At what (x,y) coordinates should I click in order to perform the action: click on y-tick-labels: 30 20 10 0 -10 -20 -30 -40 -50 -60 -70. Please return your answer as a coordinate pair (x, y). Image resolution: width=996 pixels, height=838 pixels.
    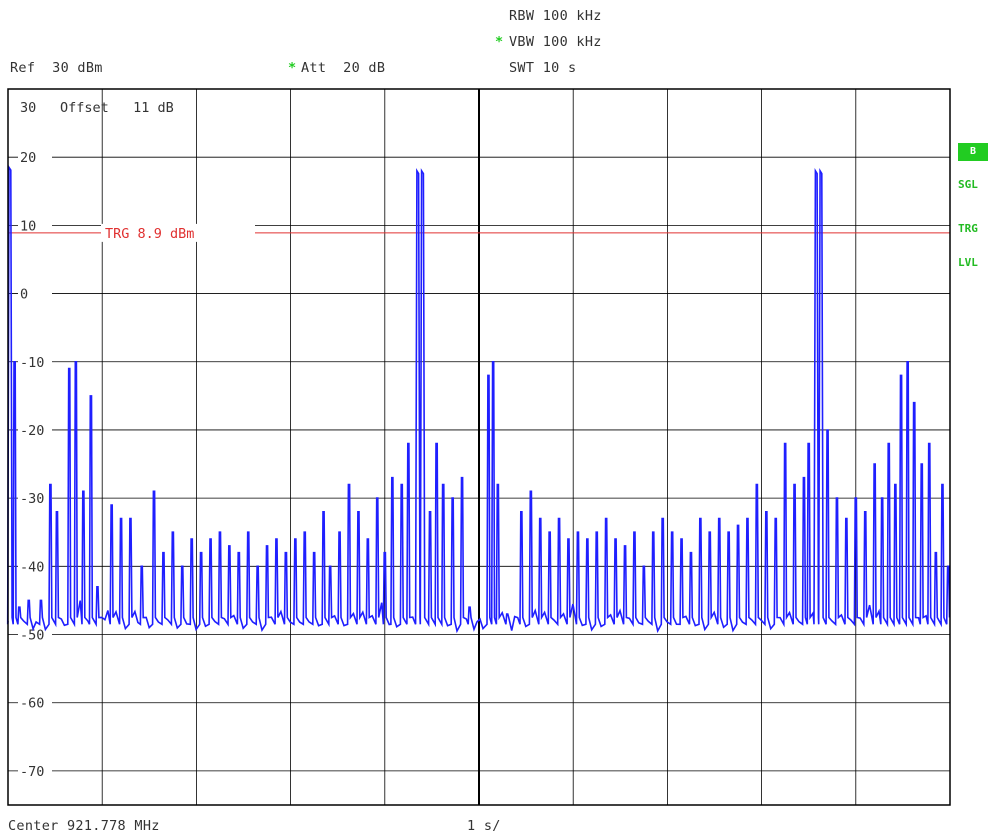
    Looking at the image, I should click on (35, 440).